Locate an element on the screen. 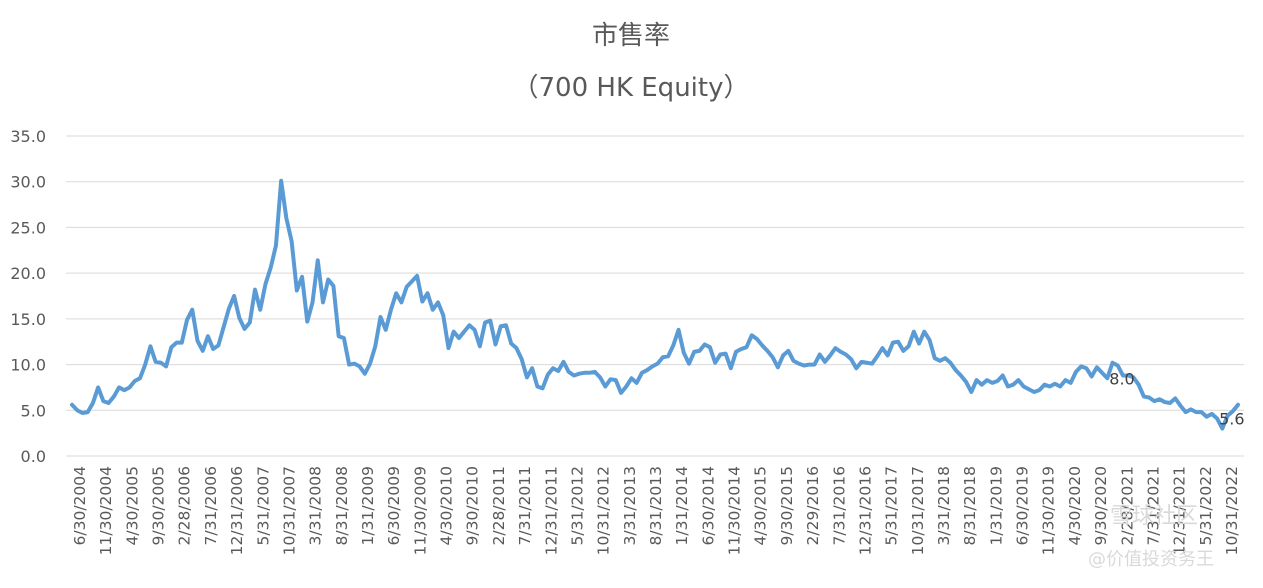  y-axis-ticks: 0.0 5.0 10.0 15.0 20.0 25.0 30.0 35.0 is located at coordinates (28, 296).